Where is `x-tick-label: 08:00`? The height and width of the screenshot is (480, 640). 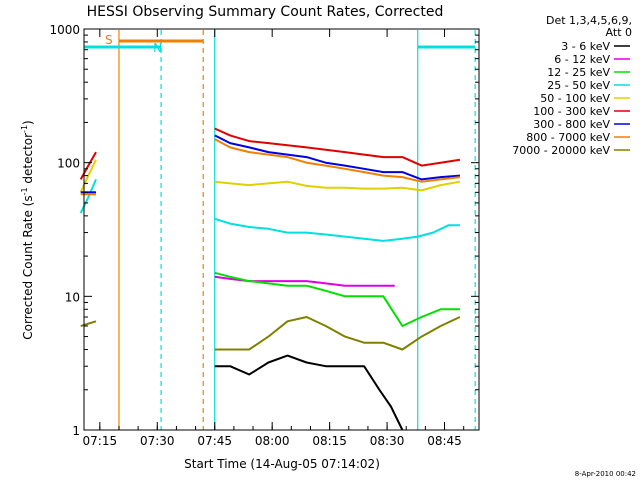 x-tick-label: 08:00 is located at coordinates (272, 441).